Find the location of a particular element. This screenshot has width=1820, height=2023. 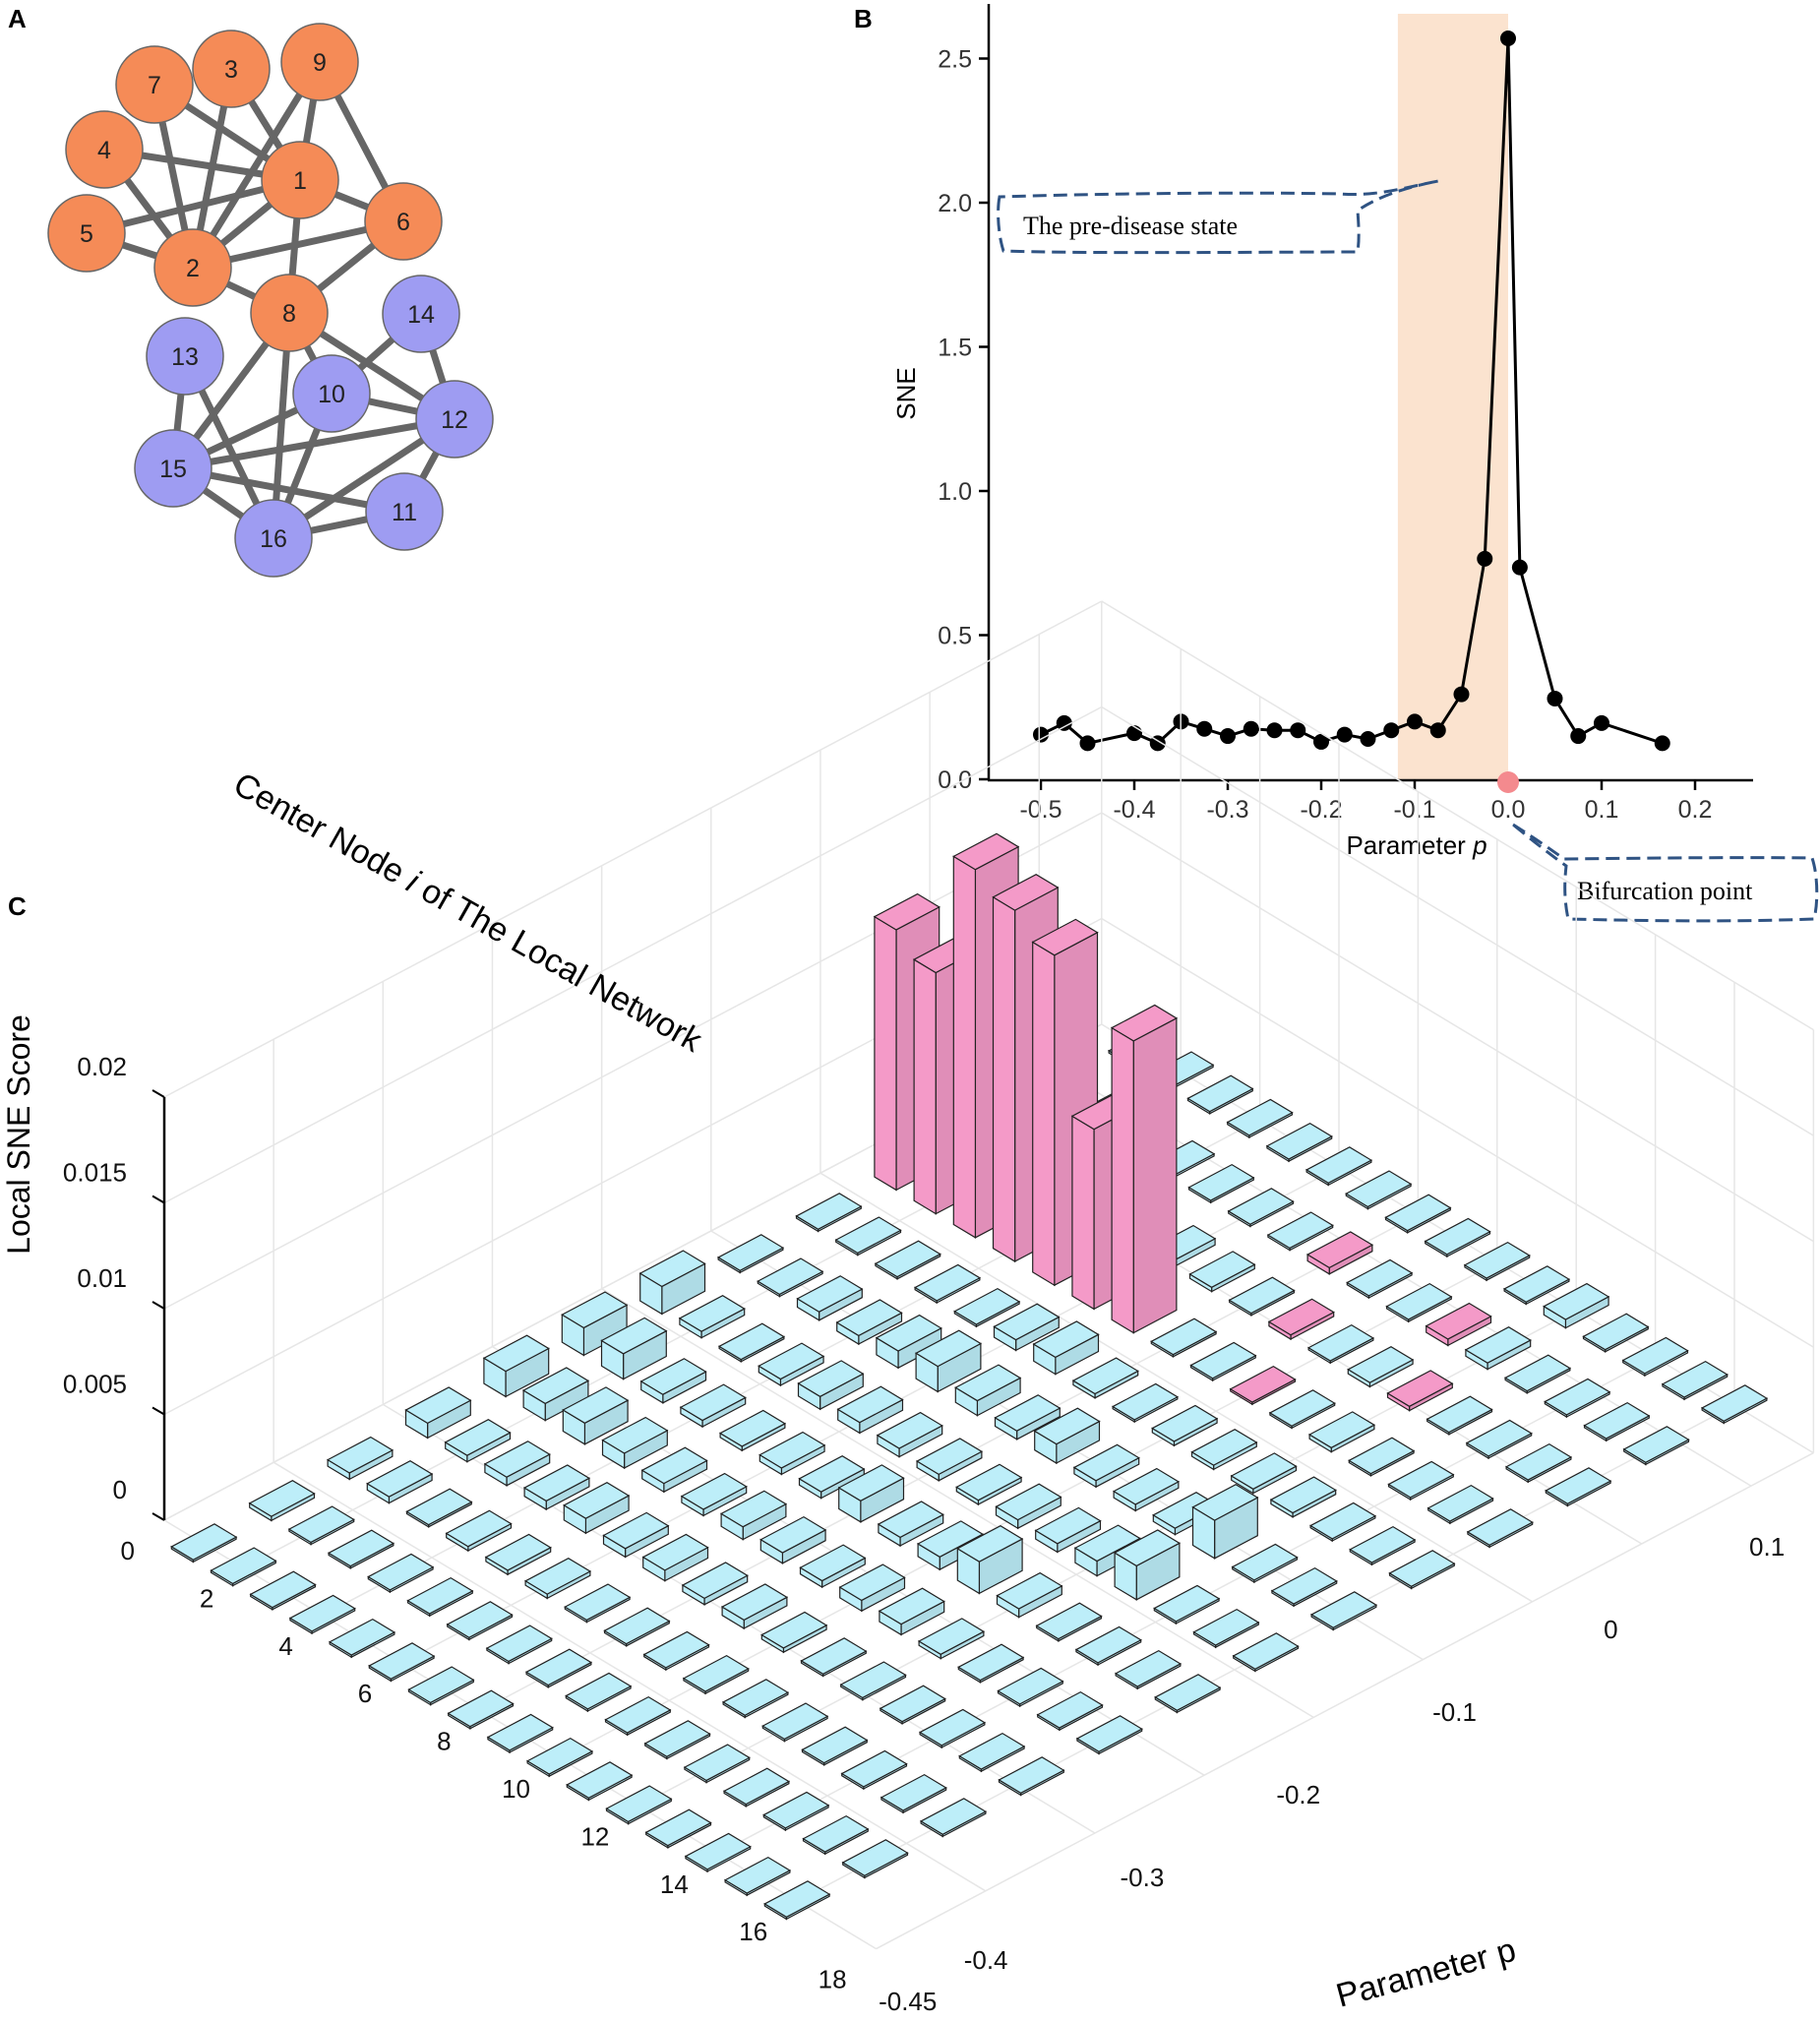

param-axis-label: Parameter p is located at coordinates (1426, 1973).